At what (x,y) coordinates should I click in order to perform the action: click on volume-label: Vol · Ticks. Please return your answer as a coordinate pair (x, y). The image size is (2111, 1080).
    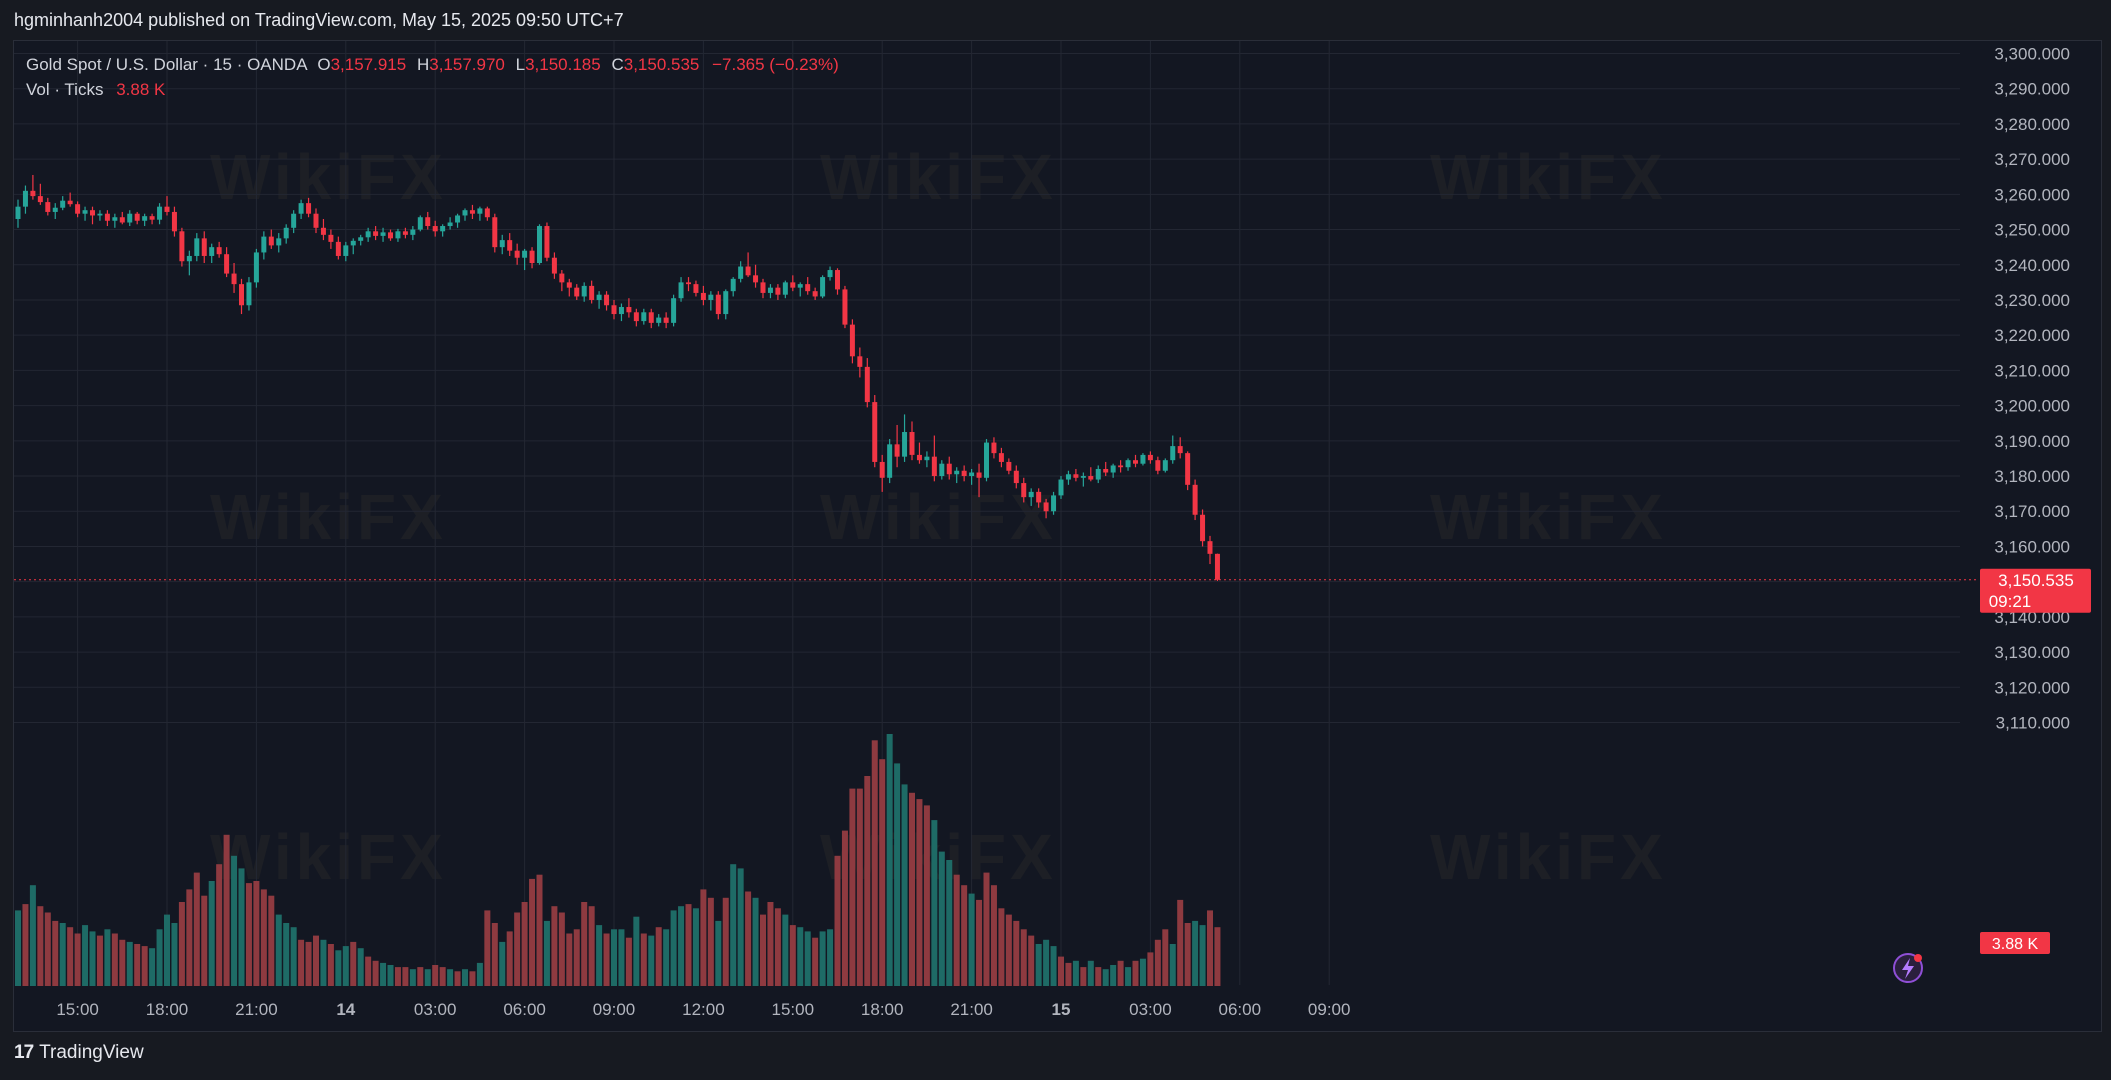
    Looking at the image, I should click on (65, 89).